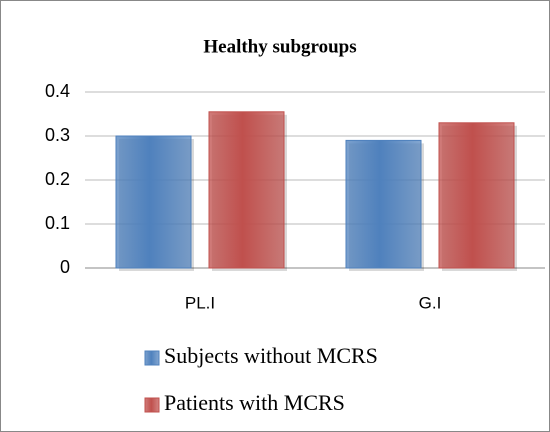  I want to click on y-tick-label: 0.4, so click(57, 91).